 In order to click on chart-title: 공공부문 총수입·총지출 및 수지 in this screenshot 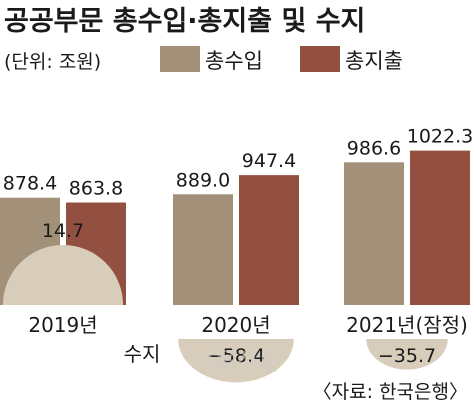, I will do `click(184, 21)`.